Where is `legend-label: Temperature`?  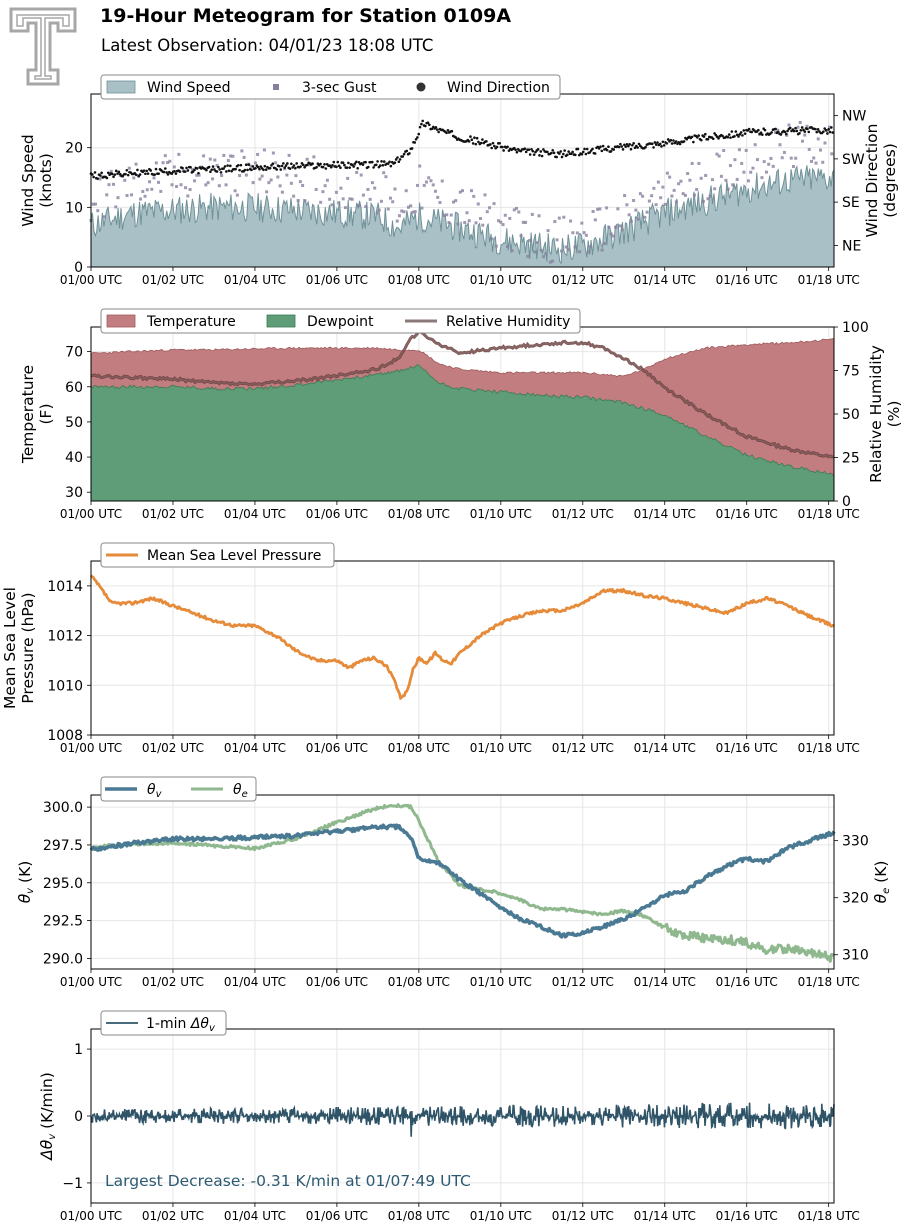
legend-label: Temperature is located at coordinates (191, 322).